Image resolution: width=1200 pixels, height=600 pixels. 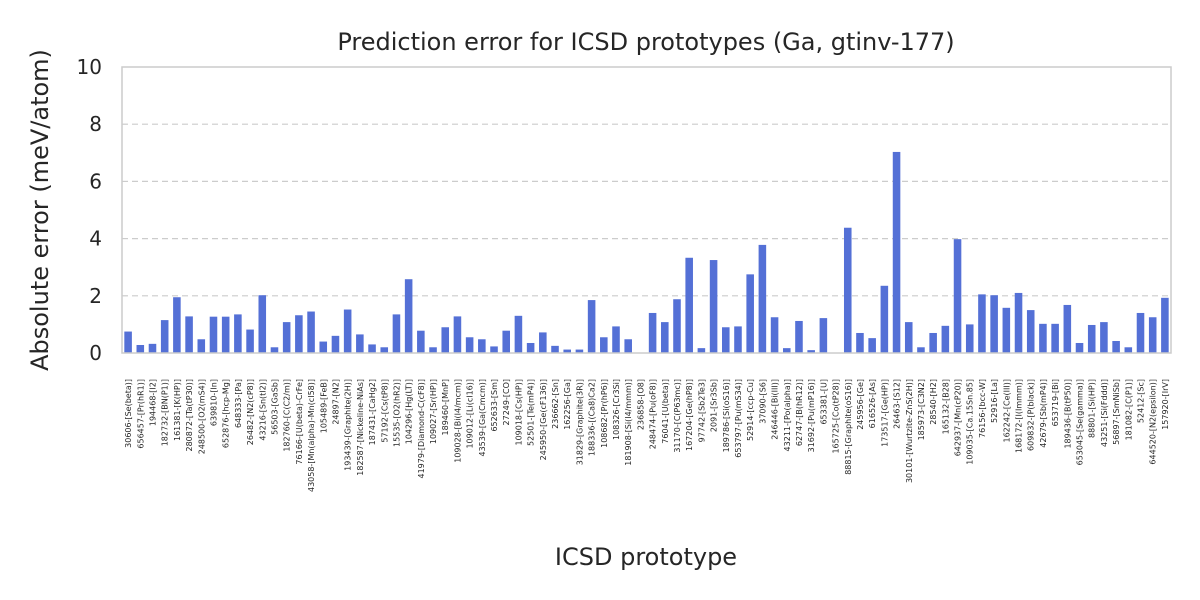 I want to click on x-tick-label: 181082-[C(P1)], so click(x=1128, y=409).